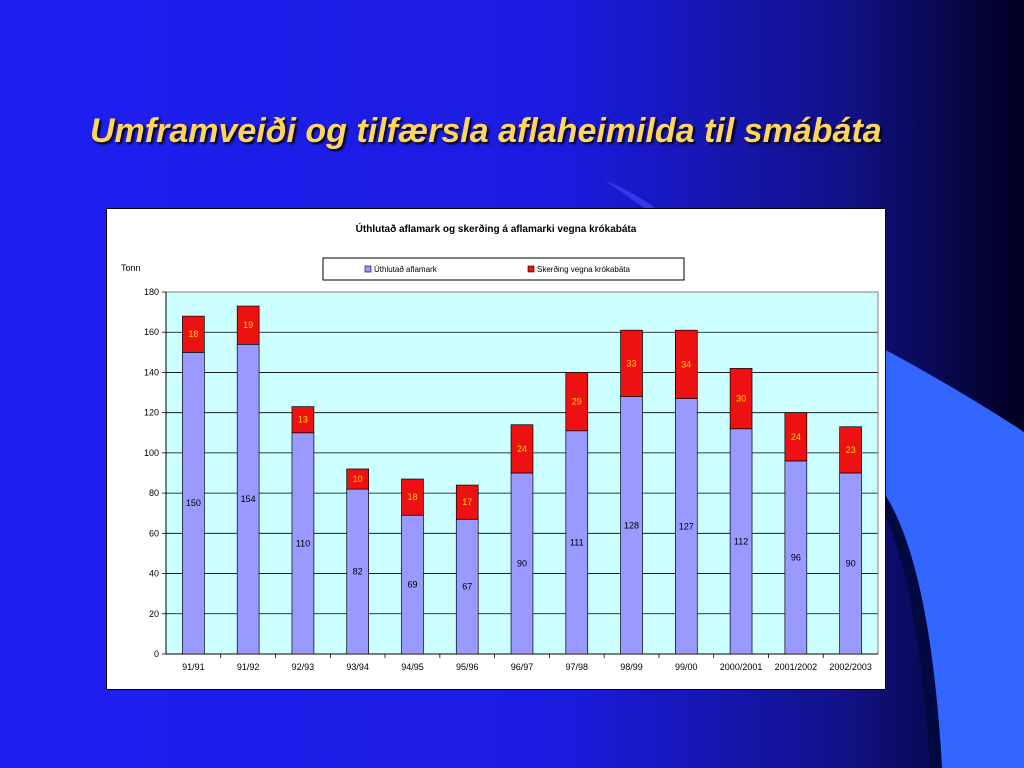 The width and height of the screenshot is (1024, 768). What do you see at coordinates (151, 292) in the screenshot?
I see `y-tick-label: 180` at bounding box center [151, 292].